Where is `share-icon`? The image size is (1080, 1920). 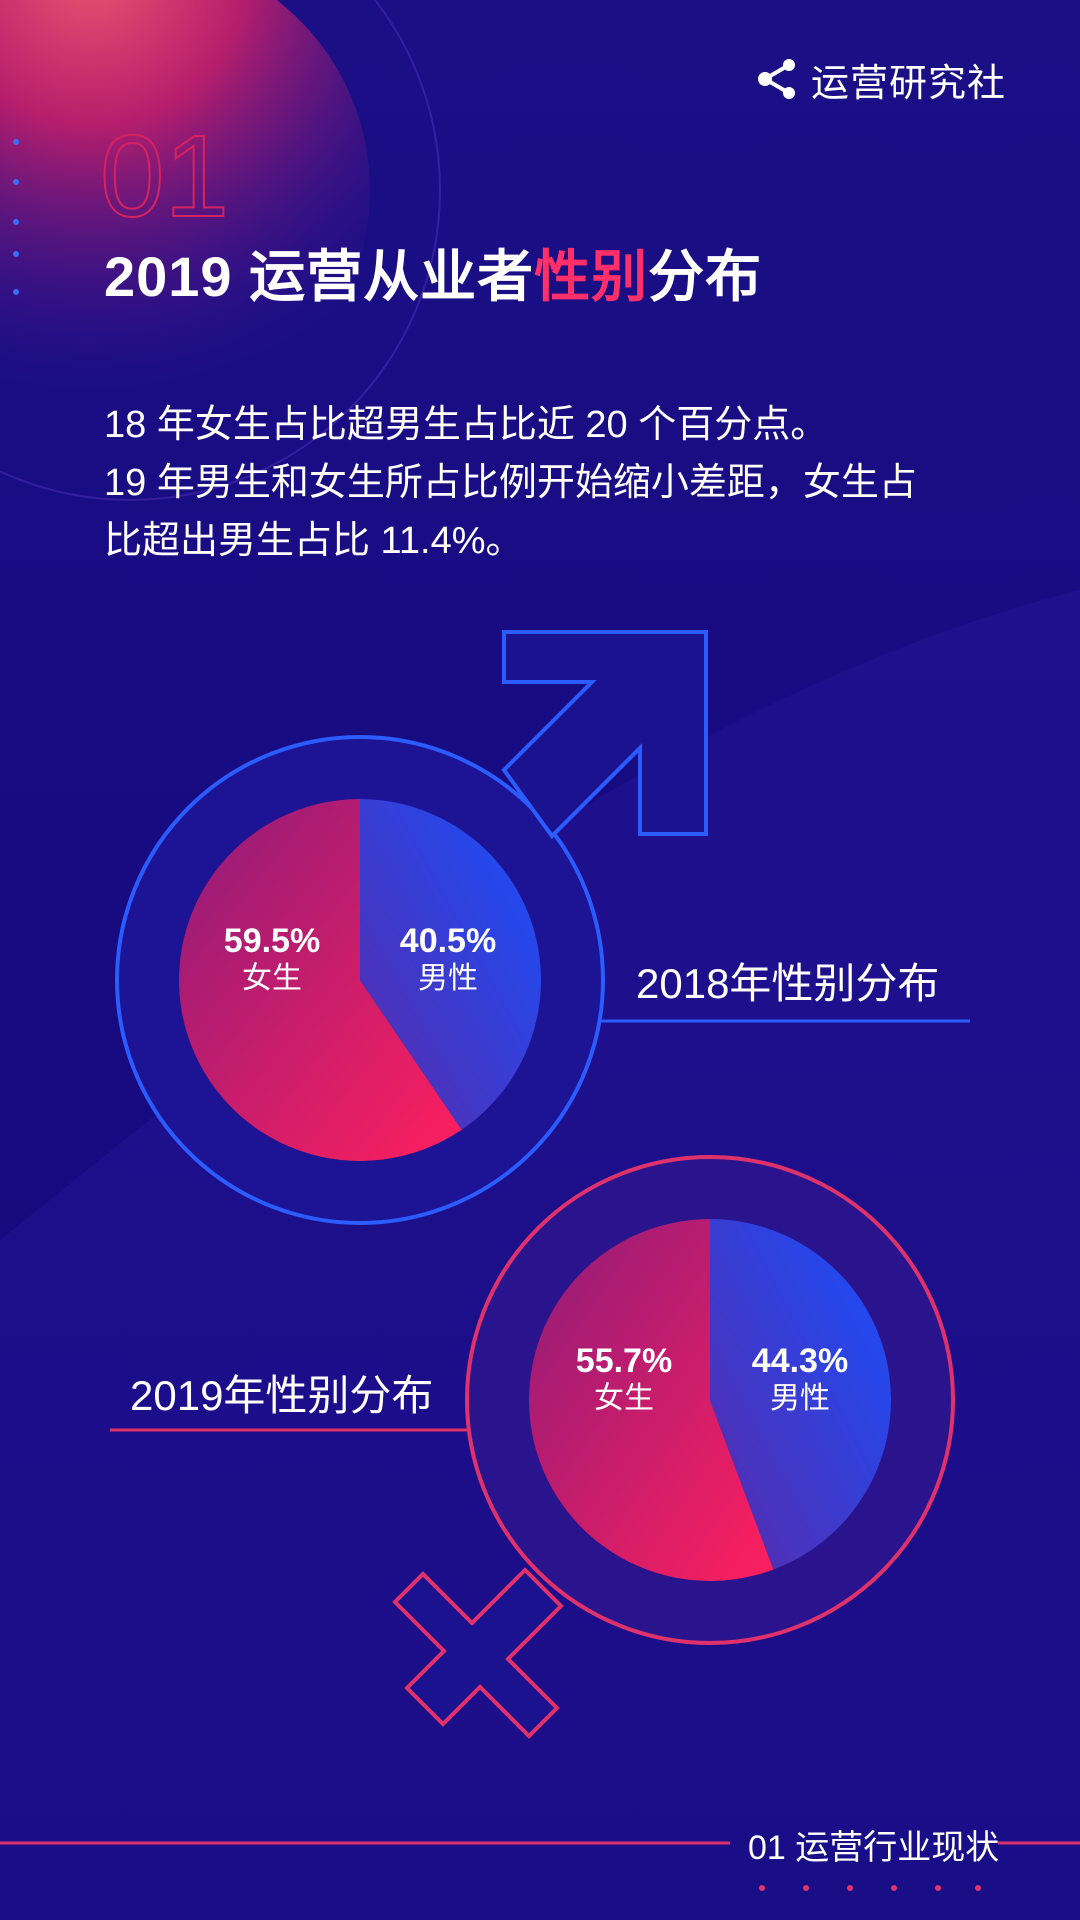 share-icon is located at coordinates (776, 79).